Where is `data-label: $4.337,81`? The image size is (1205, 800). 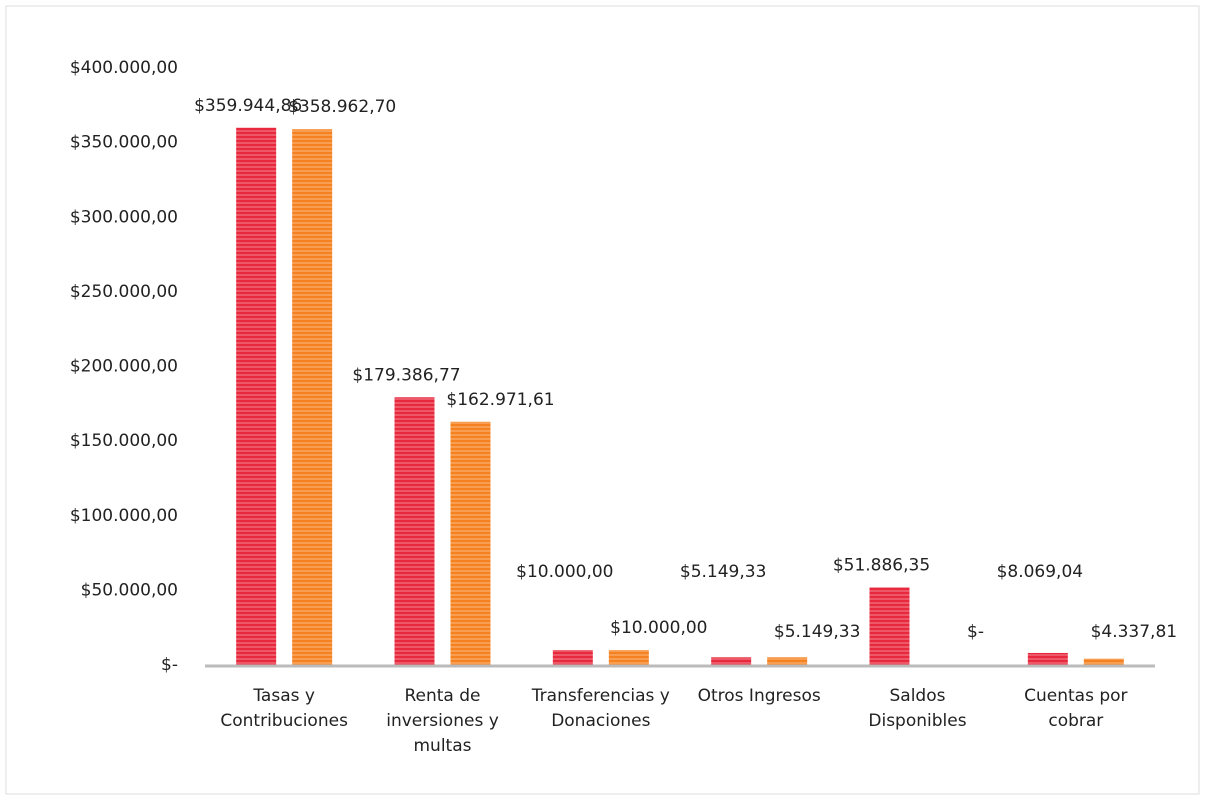 data-label: $4.337,81 is located at coordinates (1134, 632).